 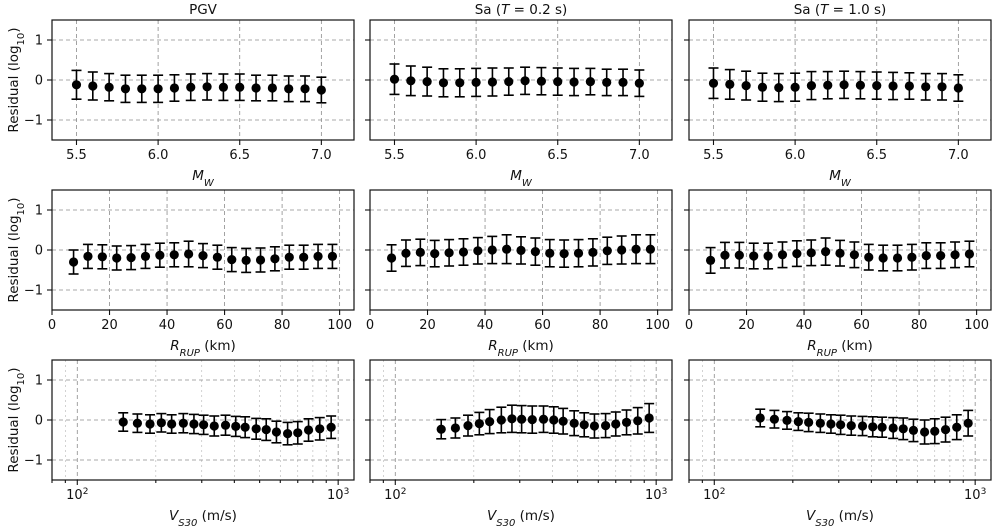 What do you see at coordinates (203, 10) in the screenshot?
I see `column-title-1: PGV` at bounding box center [203, 10].